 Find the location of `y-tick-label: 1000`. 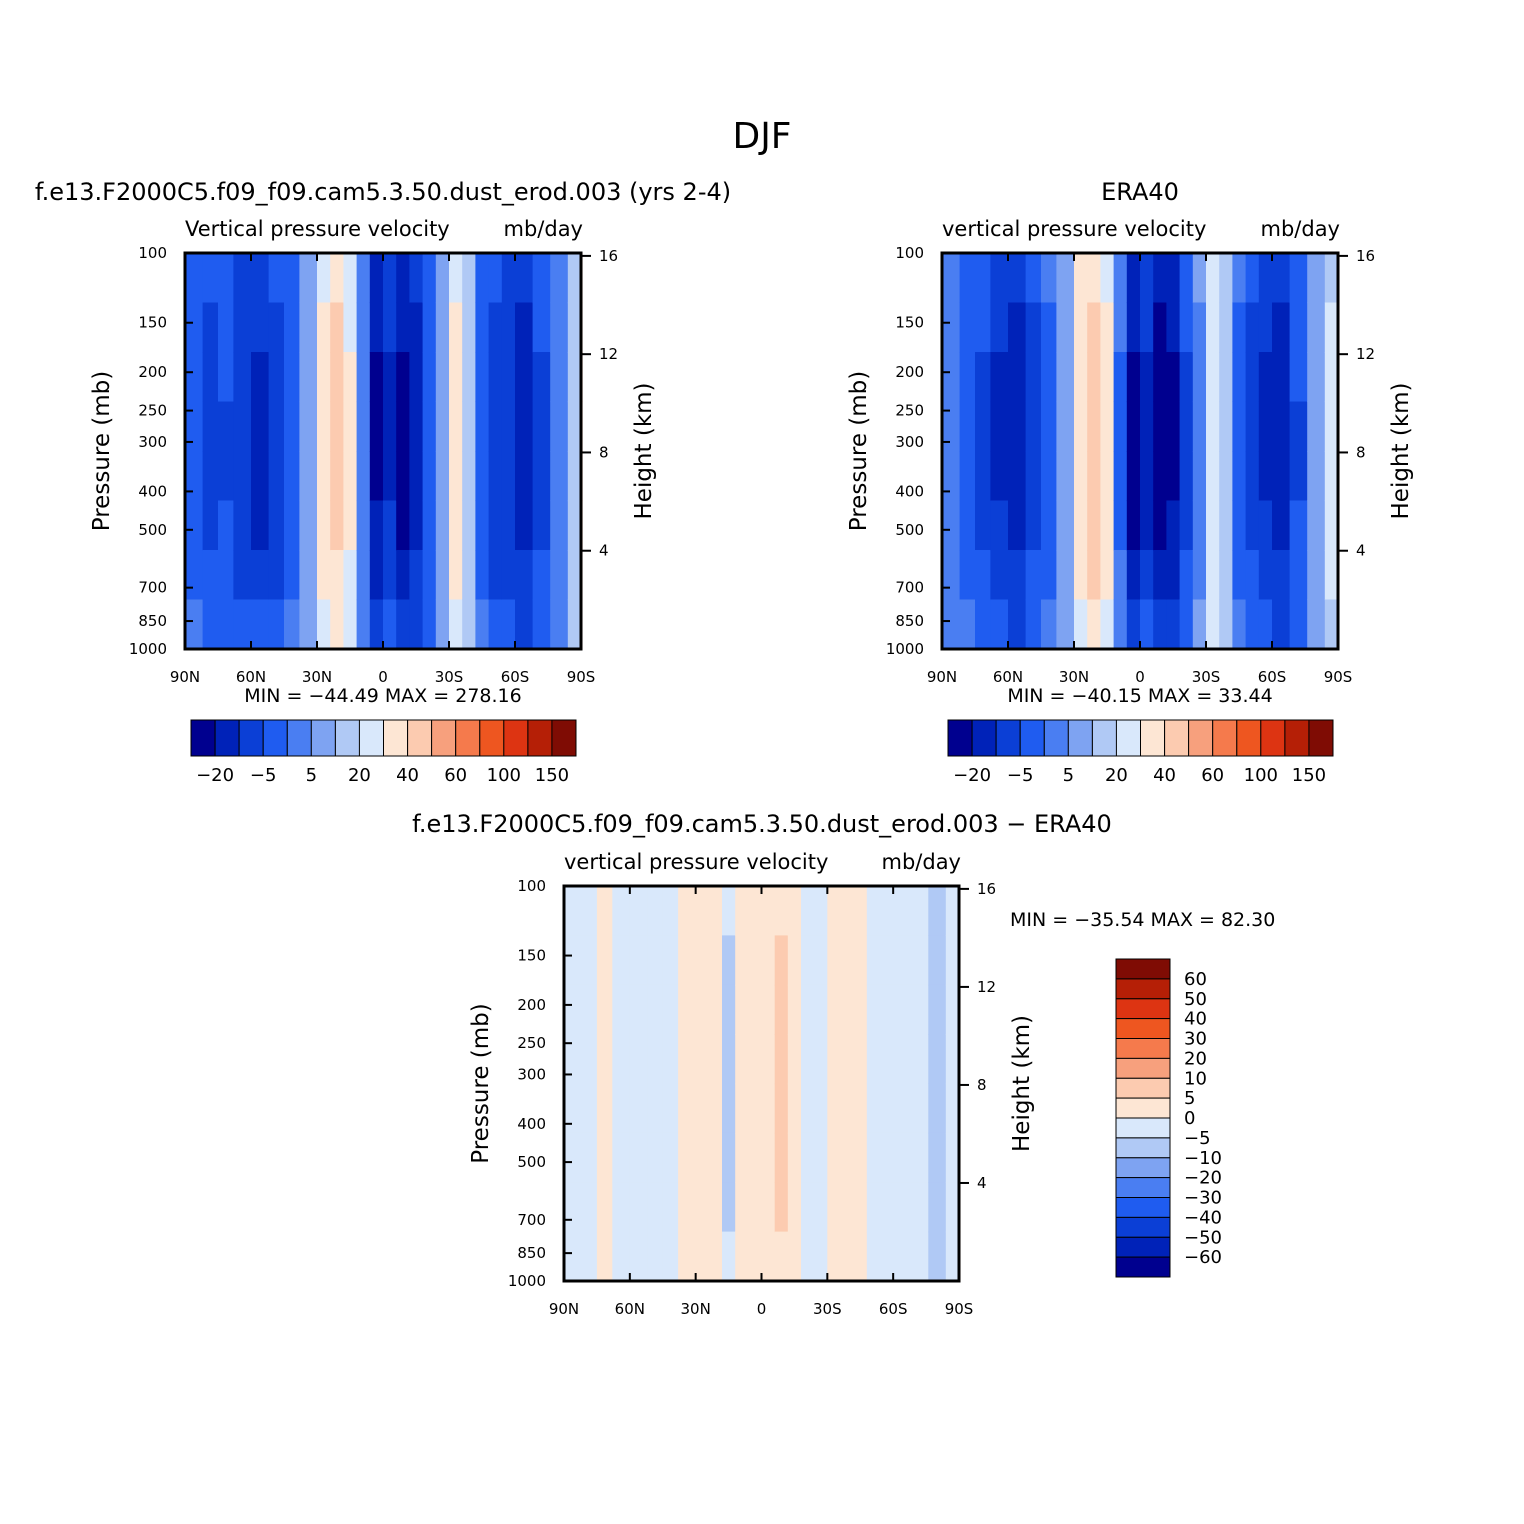

y-tick-label: 1000 is located at coordinates (148, 649).